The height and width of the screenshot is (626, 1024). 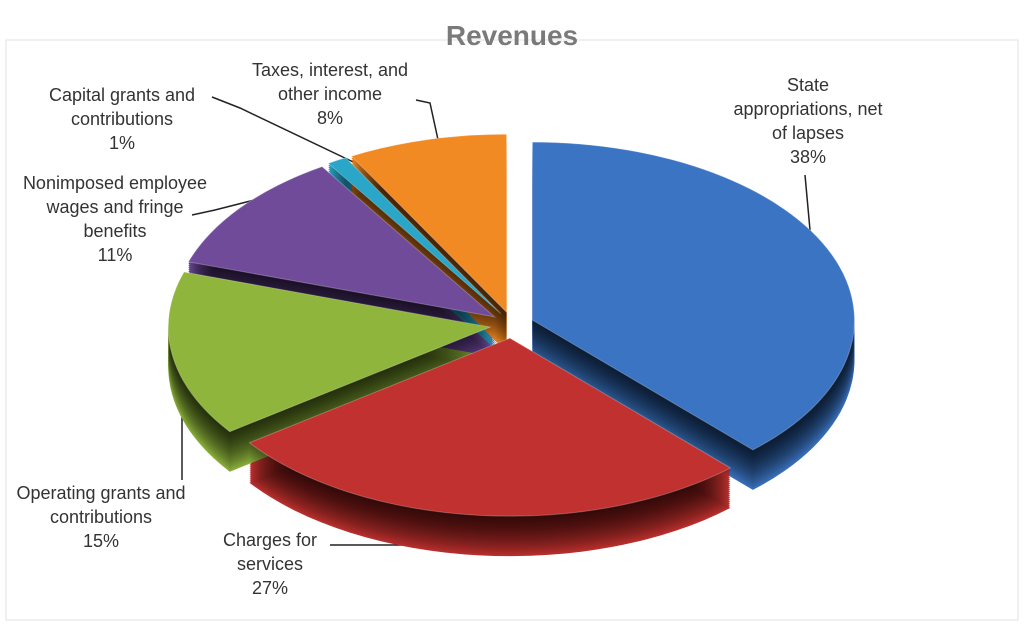 What do you see at coordinates (101, 541) in the screenshot?
I see `slice-percent: 15%` at bounding box center [101, 541].